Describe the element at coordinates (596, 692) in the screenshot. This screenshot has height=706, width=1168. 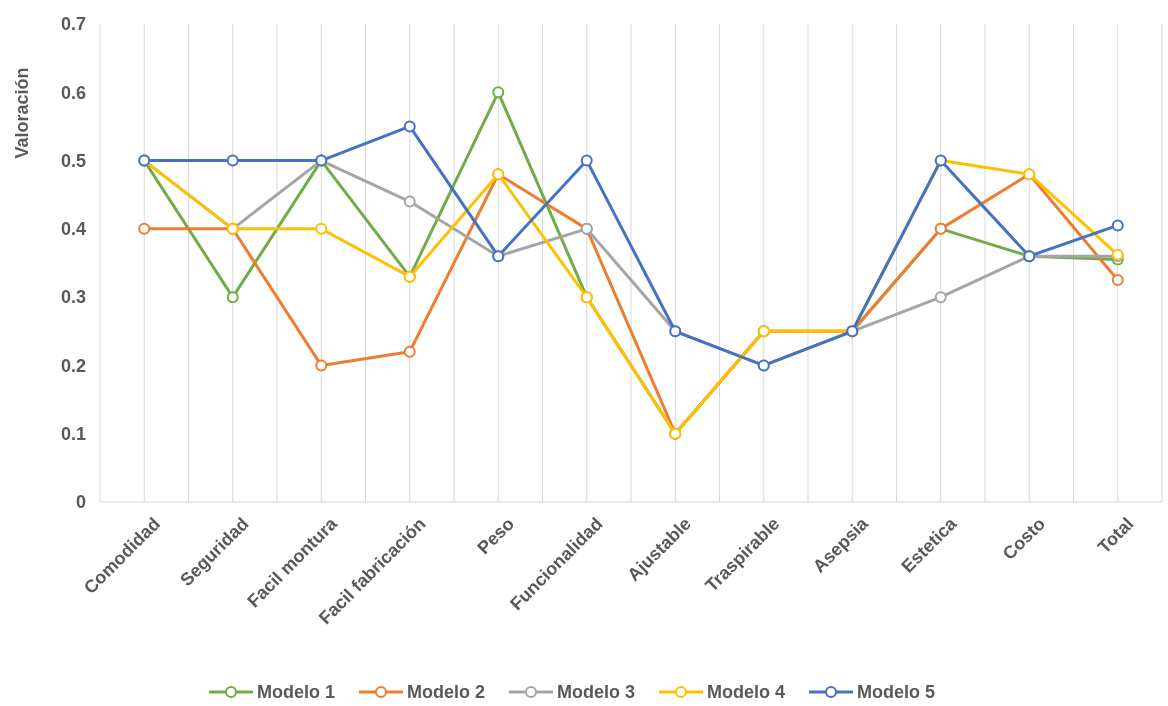
I see `legend-label: Modelo 3` at that location.